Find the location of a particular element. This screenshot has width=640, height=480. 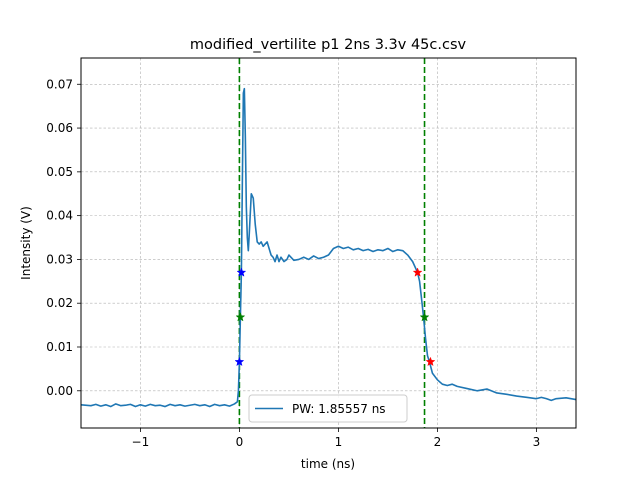

x-tick-label: 2 is located at coordinates (438, 442).